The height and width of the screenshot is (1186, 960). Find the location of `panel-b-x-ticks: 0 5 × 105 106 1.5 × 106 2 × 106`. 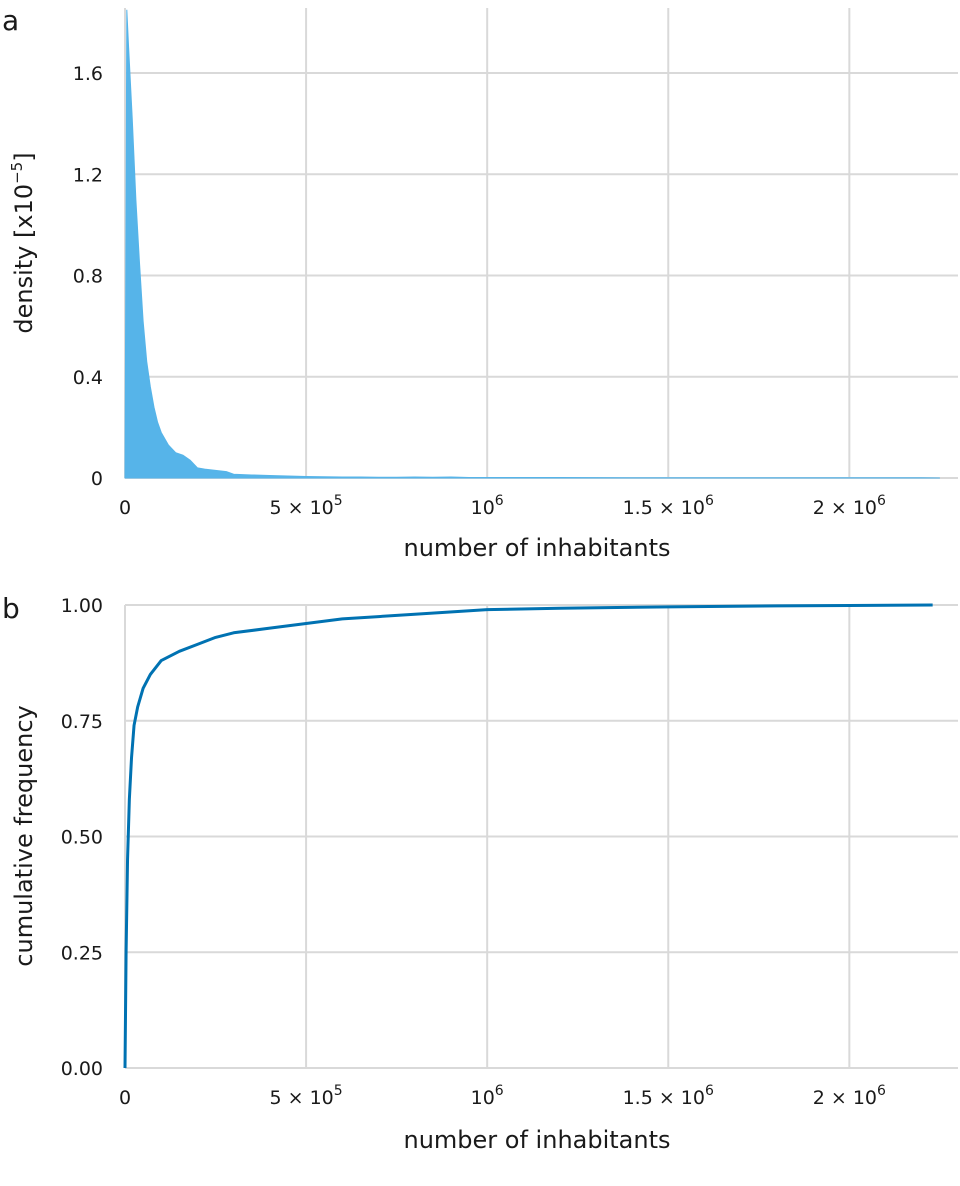

panel-b-x-ticks: 0 5 × 105 106 1.5 × 106 2 × 106 is located at coordinates (502, 1096).